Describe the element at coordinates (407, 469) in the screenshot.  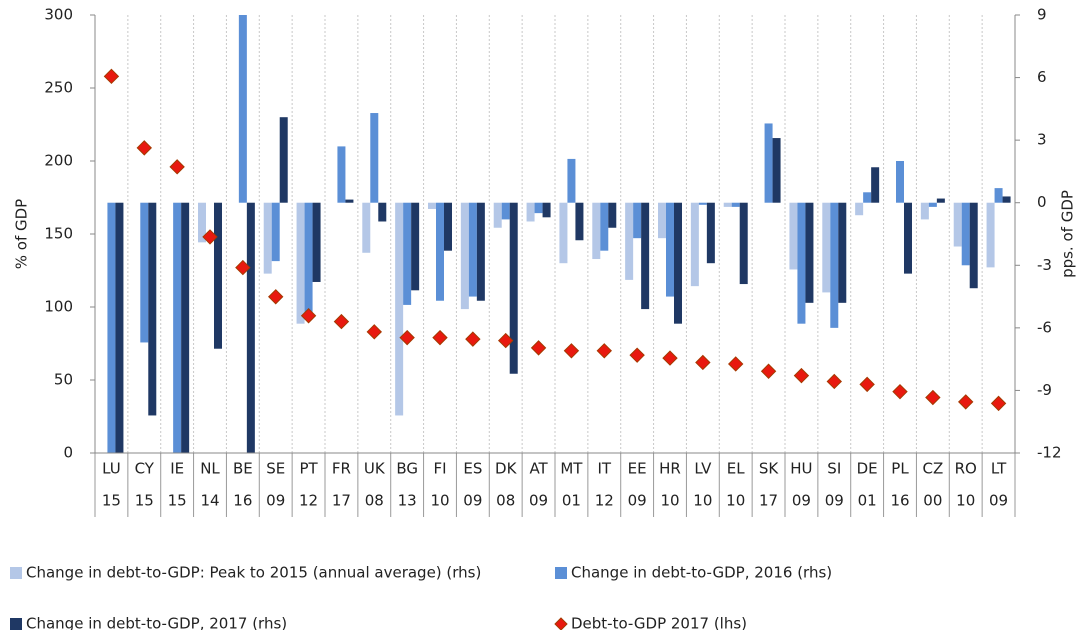
I see `x-tick-label: BG` at that location.